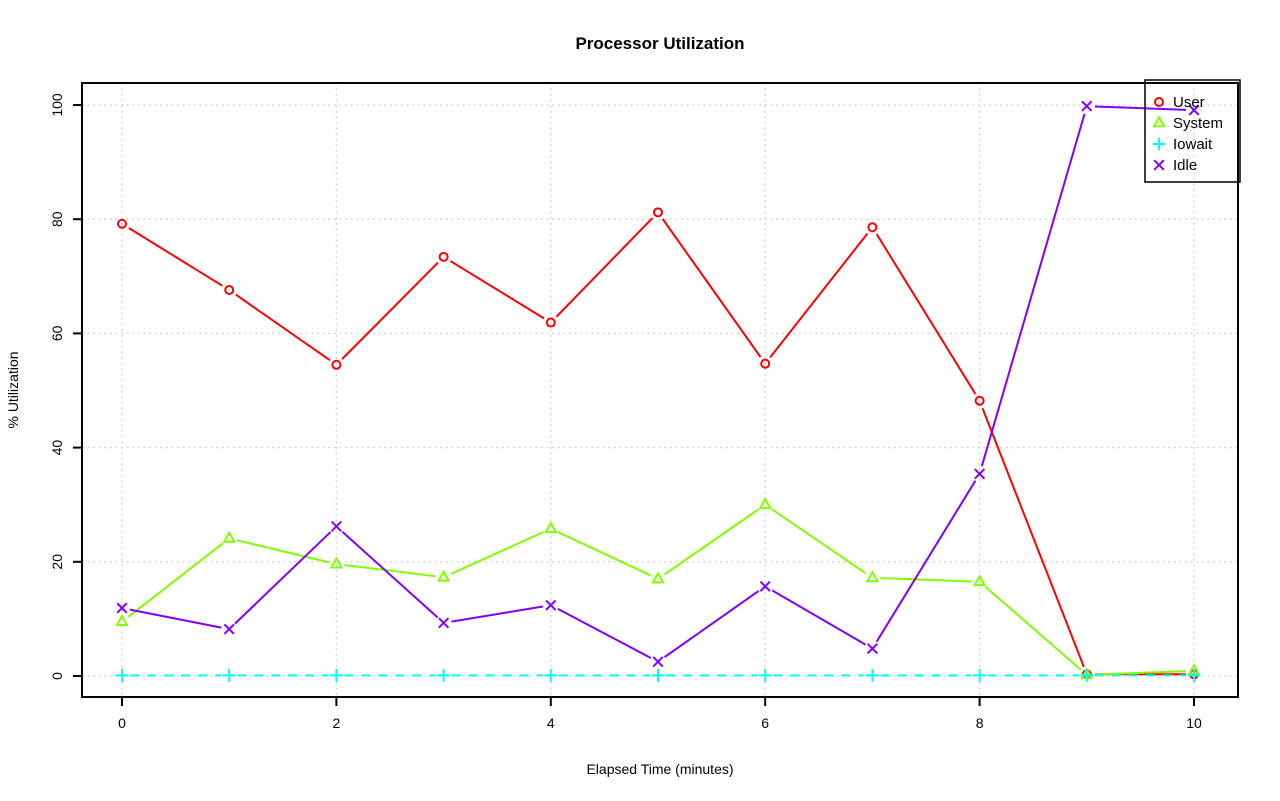 Image resolution: width=1280 pixels, height=801 pixels. I want to click on legend-label: System, so click(1198, 123).